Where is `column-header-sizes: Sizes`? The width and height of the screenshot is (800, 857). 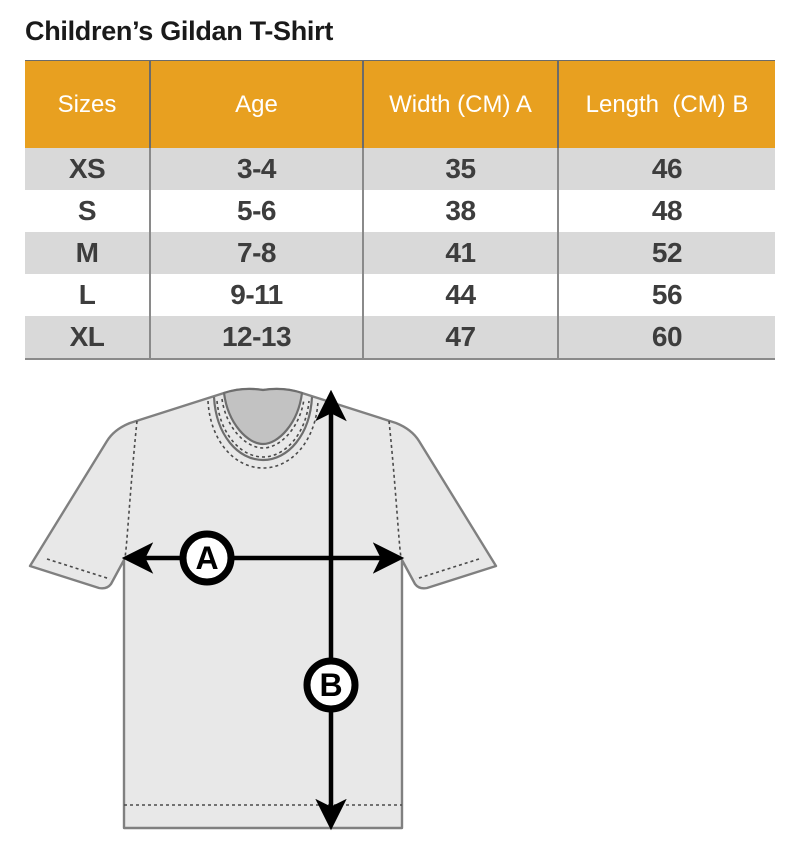 column-header-sizes: Sizes is located at coordinates (88, 104).